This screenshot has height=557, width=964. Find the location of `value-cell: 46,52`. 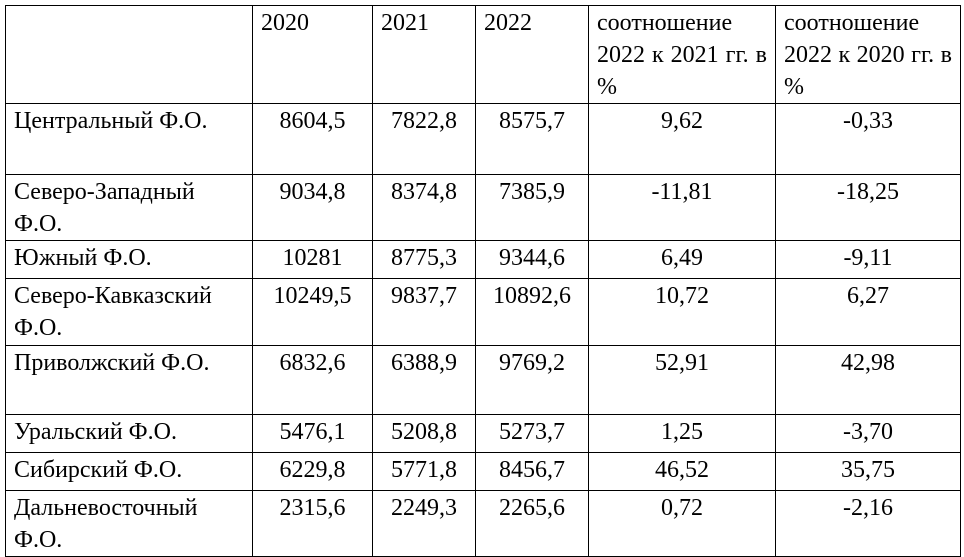

value-cell: 46,52 is located at coordinates (682, 471).